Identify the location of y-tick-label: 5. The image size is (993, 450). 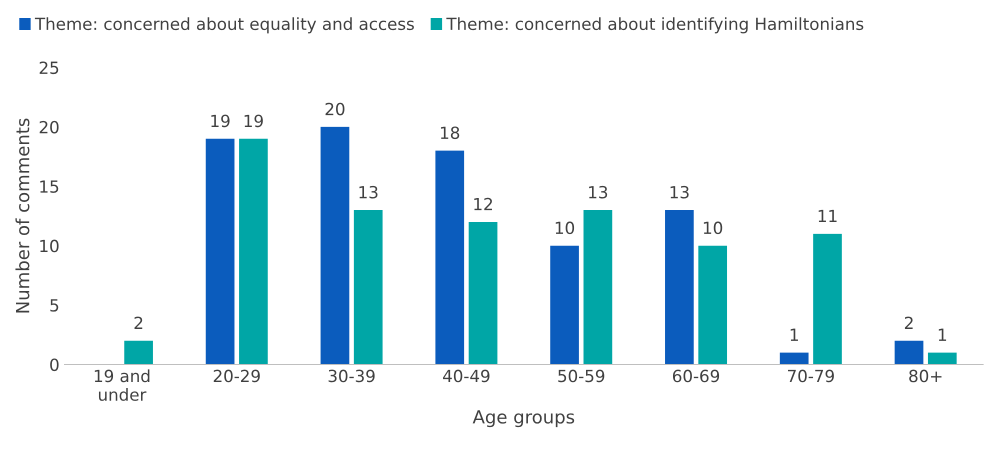
(54, 305).